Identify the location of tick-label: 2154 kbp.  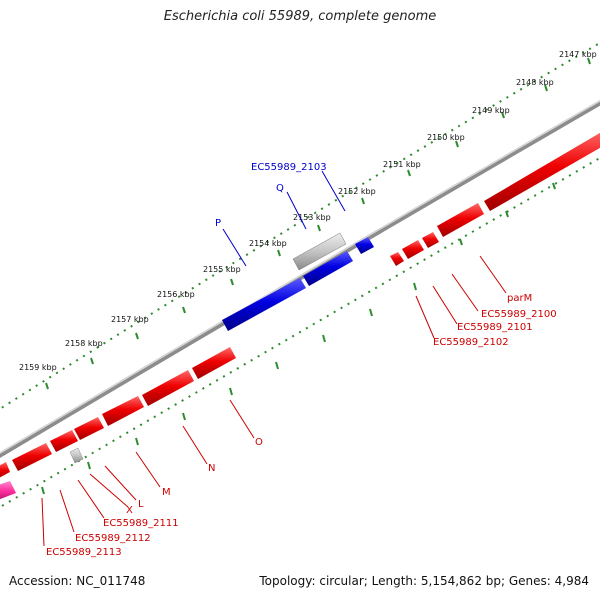
(268, 243).